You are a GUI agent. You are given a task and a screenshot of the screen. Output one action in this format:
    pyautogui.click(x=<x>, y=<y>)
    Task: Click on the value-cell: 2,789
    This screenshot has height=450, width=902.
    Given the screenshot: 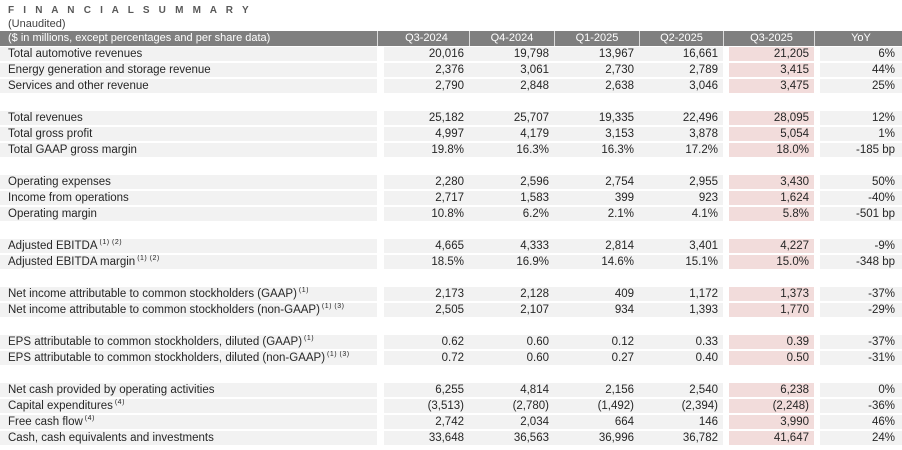 What is the action you would take?
    pyautogui.click(x=681, y=70)
    